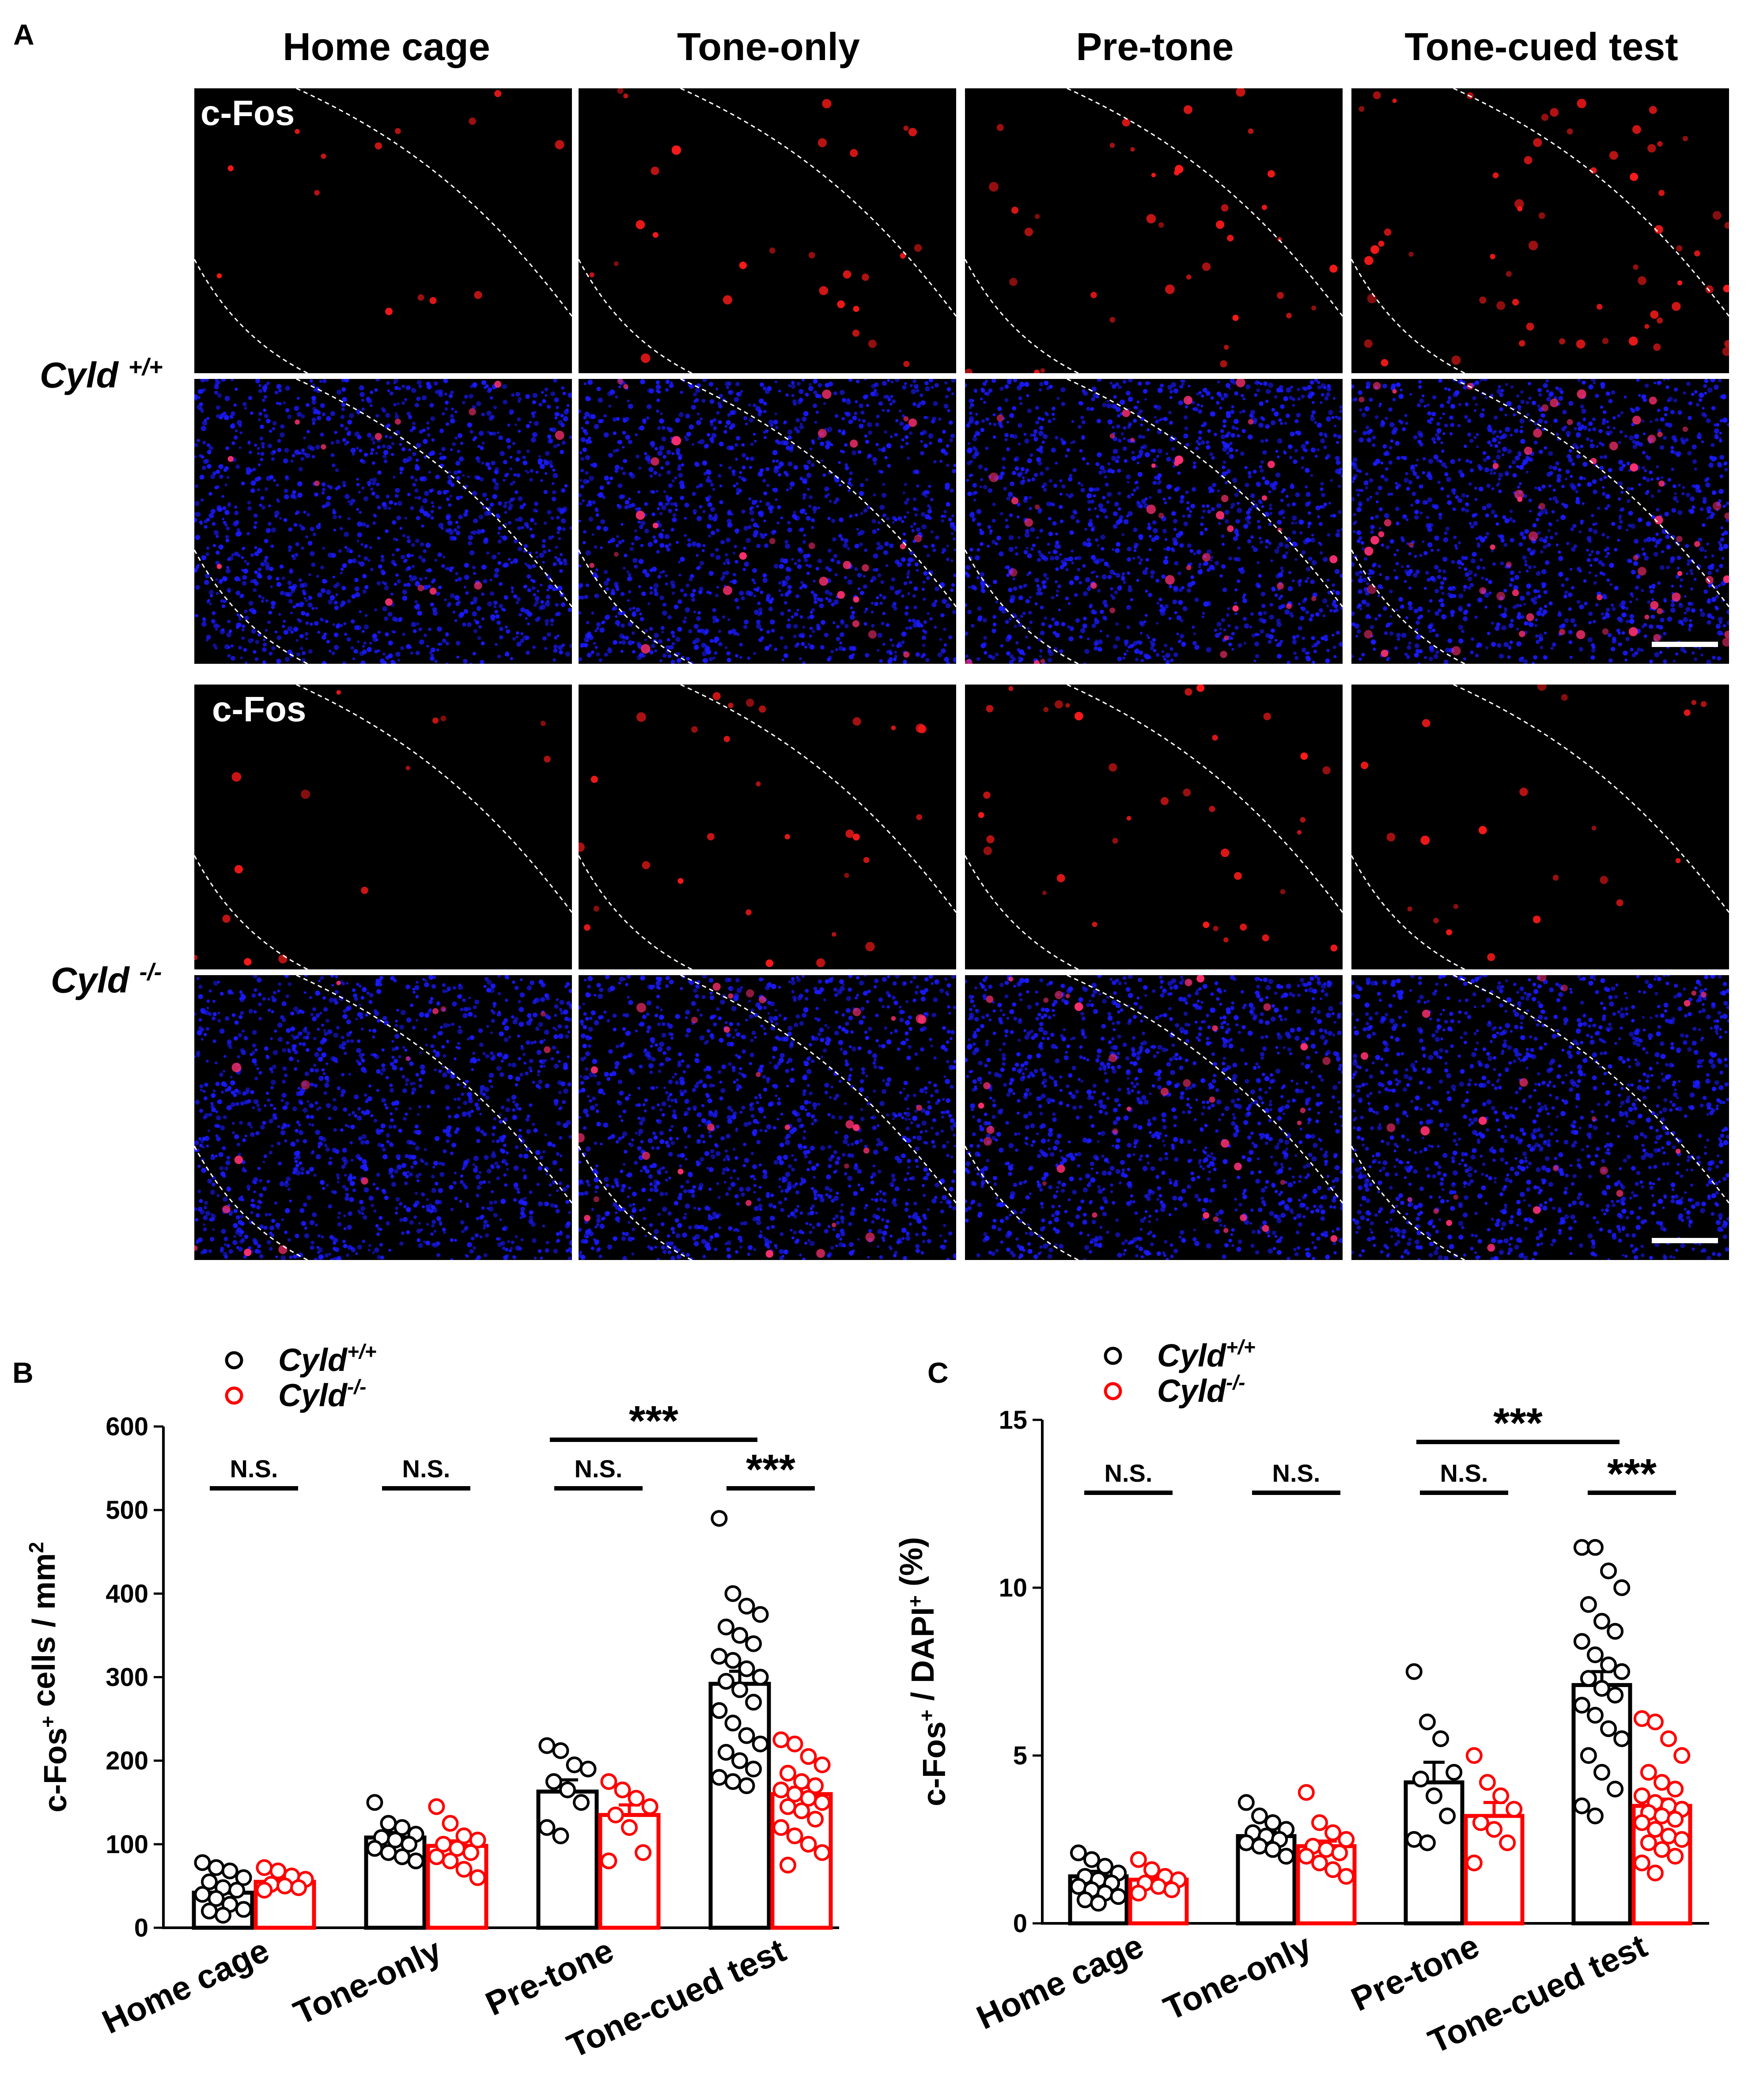 The image size is (1752, 2100). I want to click on y-tick-label: 0, so click(141, 1928).